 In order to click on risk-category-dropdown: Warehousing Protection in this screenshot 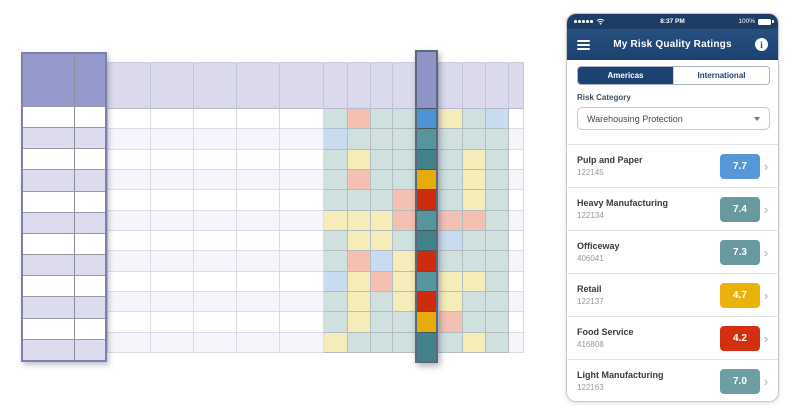, I will do `click(673, 118)`.